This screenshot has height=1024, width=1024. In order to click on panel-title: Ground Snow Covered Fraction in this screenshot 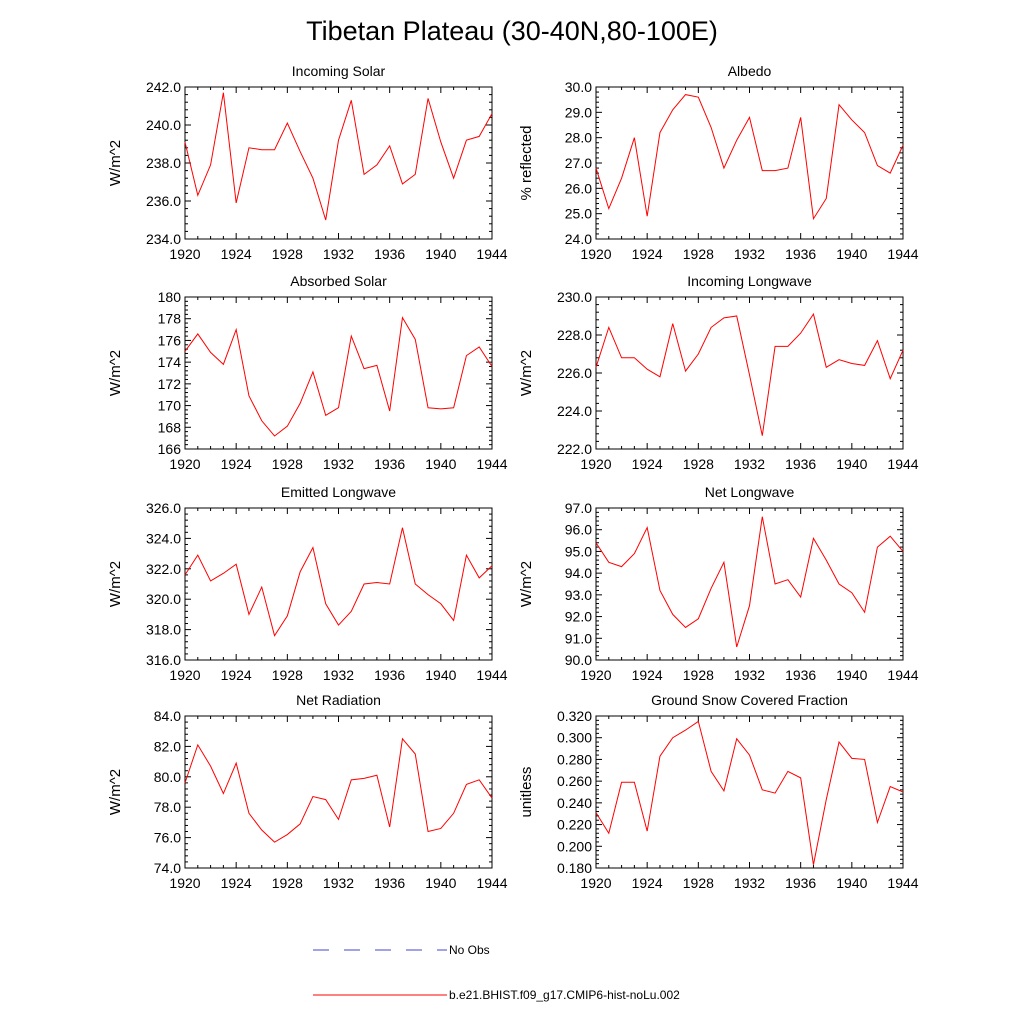, I will do `click(749, 700)`.